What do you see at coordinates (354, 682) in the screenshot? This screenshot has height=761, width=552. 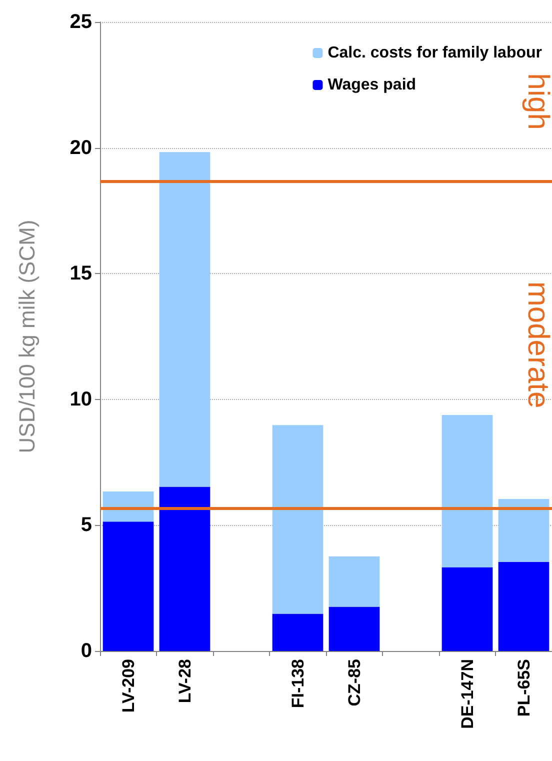 I see `x-tick-label: CZ-85` at bounding box center [354, 682].